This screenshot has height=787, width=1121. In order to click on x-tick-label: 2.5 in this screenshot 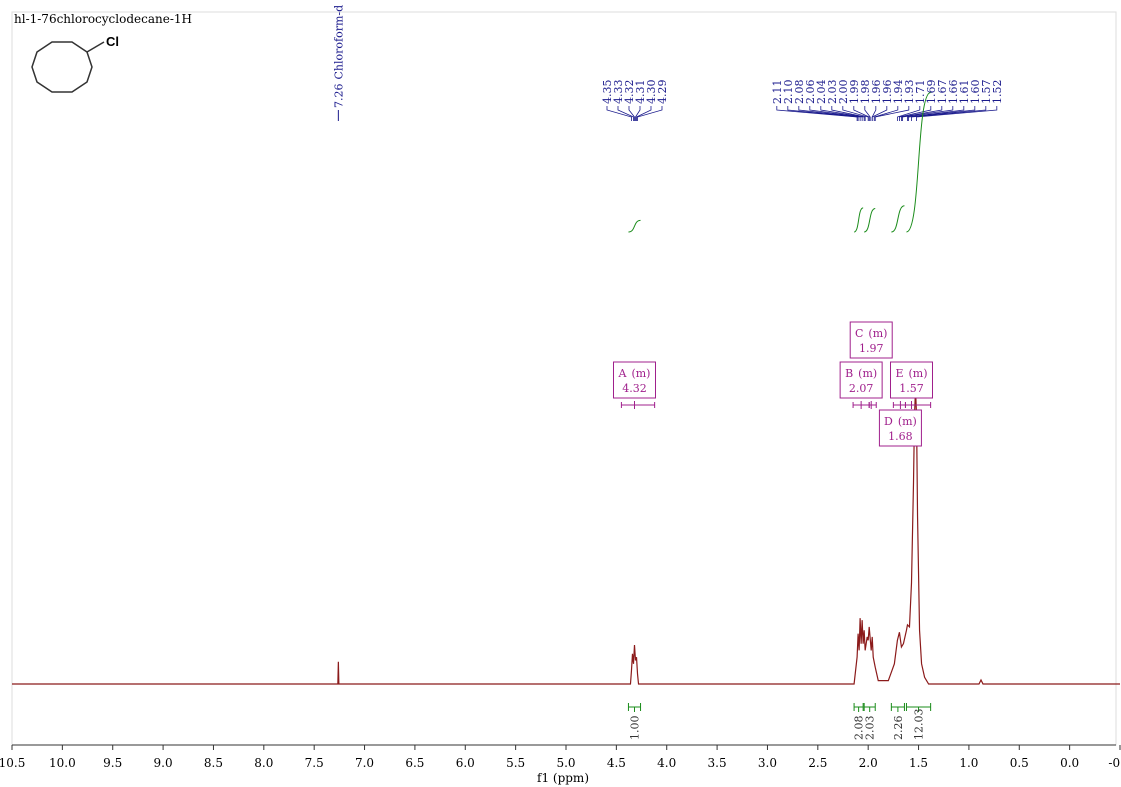, I will do `click(817, 763)`.